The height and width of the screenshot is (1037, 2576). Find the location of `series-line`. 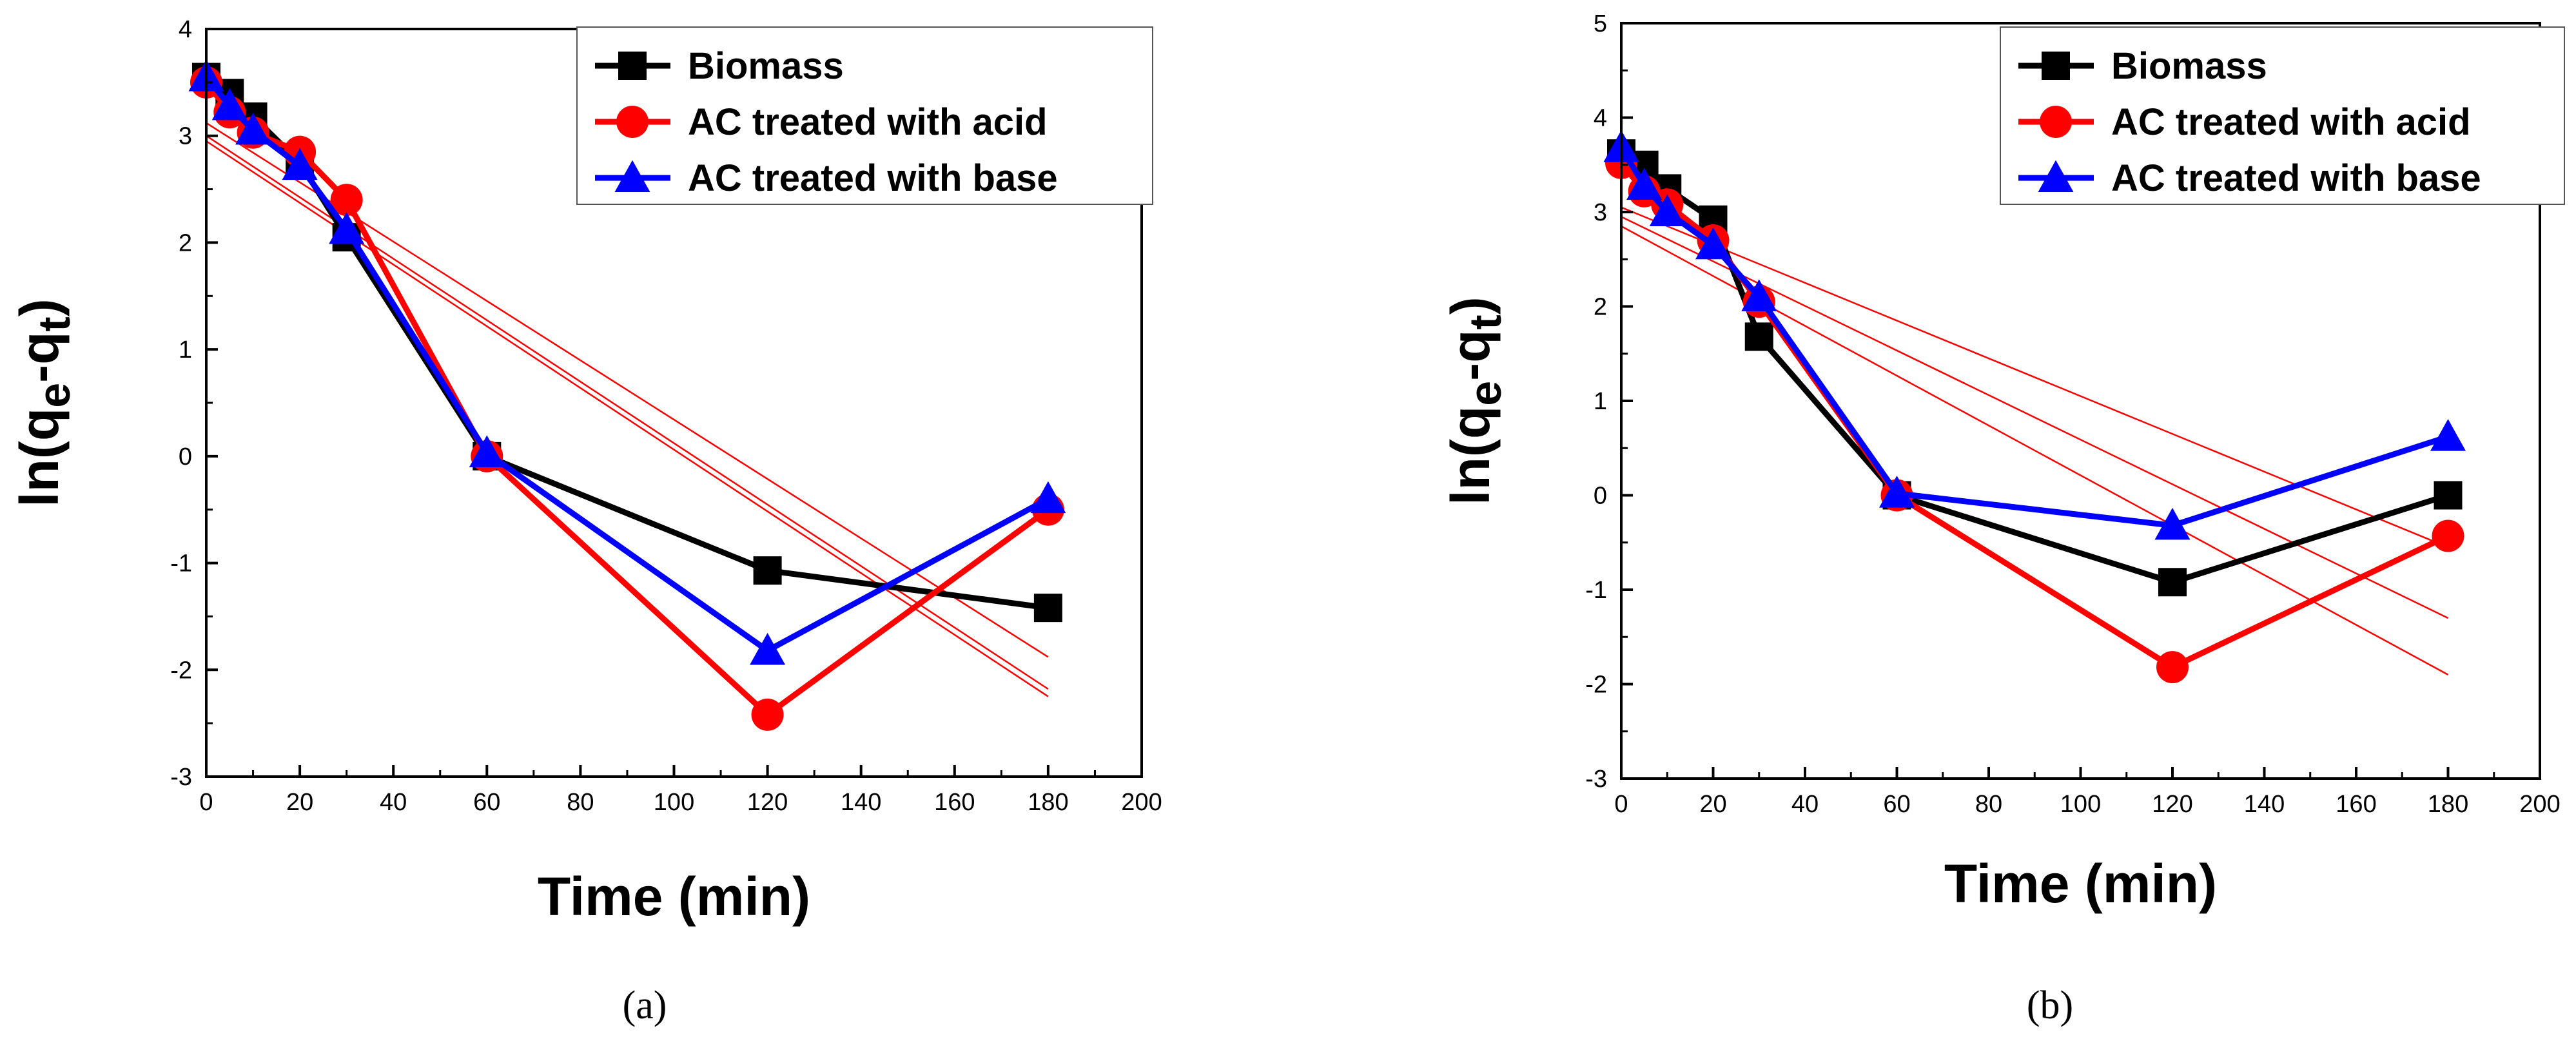

series-line is located at coordinates (2035, 368).